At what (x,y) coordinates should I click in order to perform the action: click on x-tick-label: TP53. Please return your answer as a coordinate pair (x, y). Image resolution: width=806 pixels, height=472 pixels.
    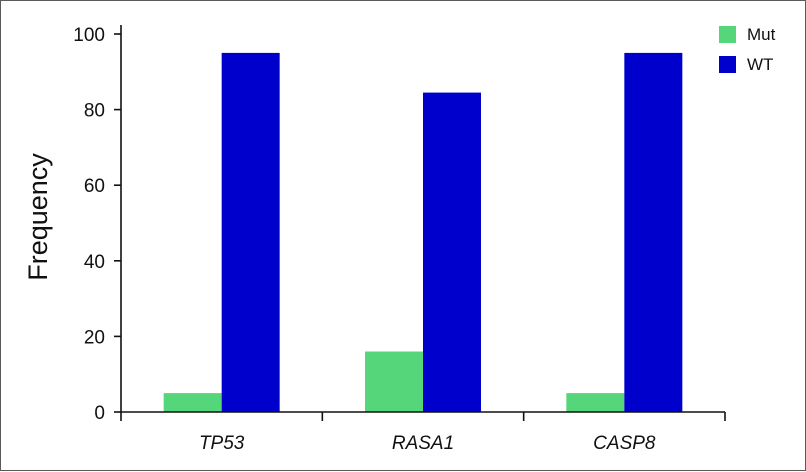
    Looking at the image, I should click on (222, 443).